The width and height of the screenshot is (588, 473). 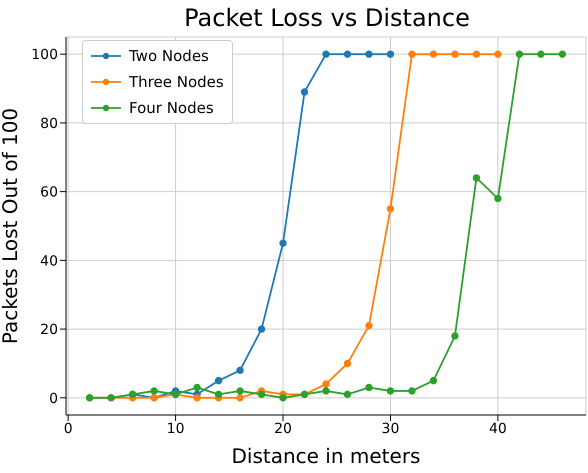 I want to click on chart-title: Packet Loss vs Distance, so click(x=327, y=18).